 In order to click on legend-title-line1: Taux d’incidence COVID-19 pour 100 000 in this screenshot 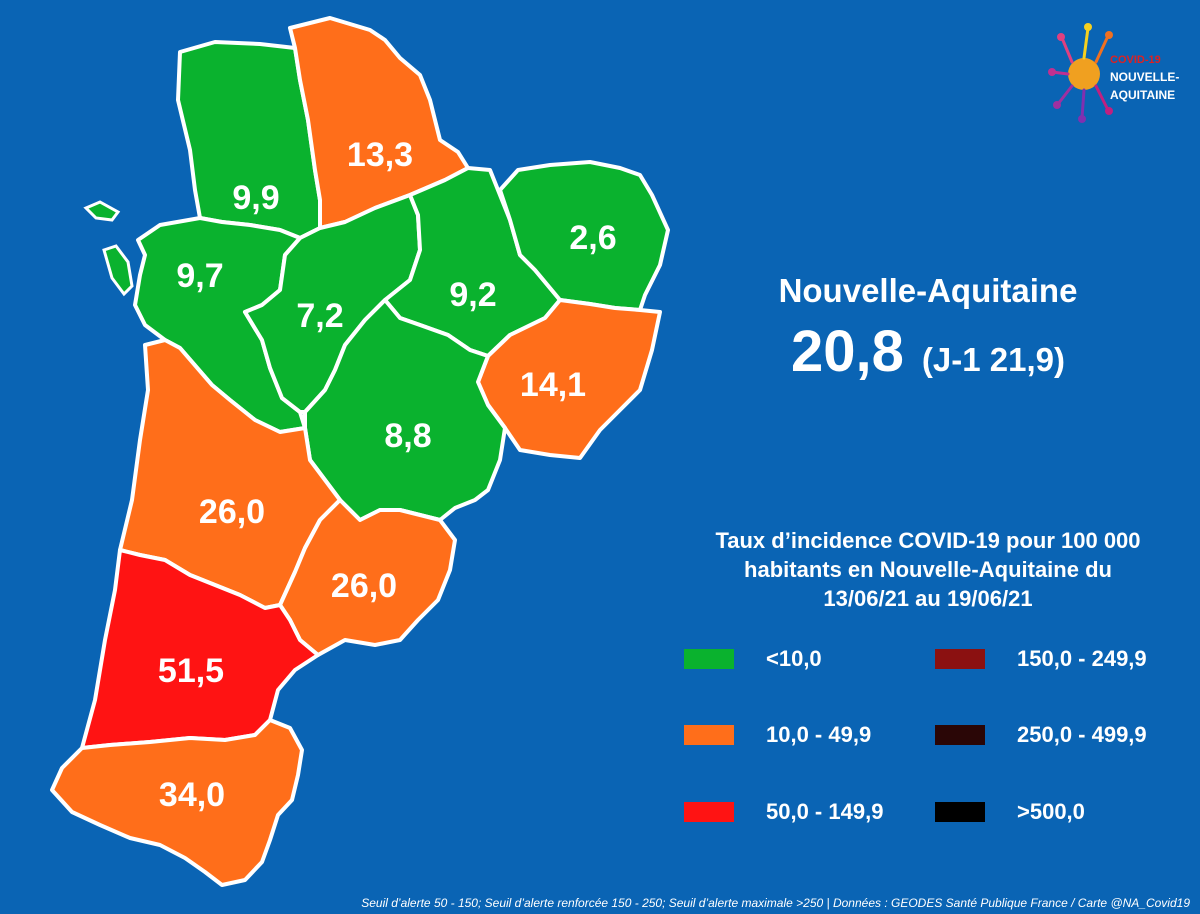, I will do `click(928, 540)`.